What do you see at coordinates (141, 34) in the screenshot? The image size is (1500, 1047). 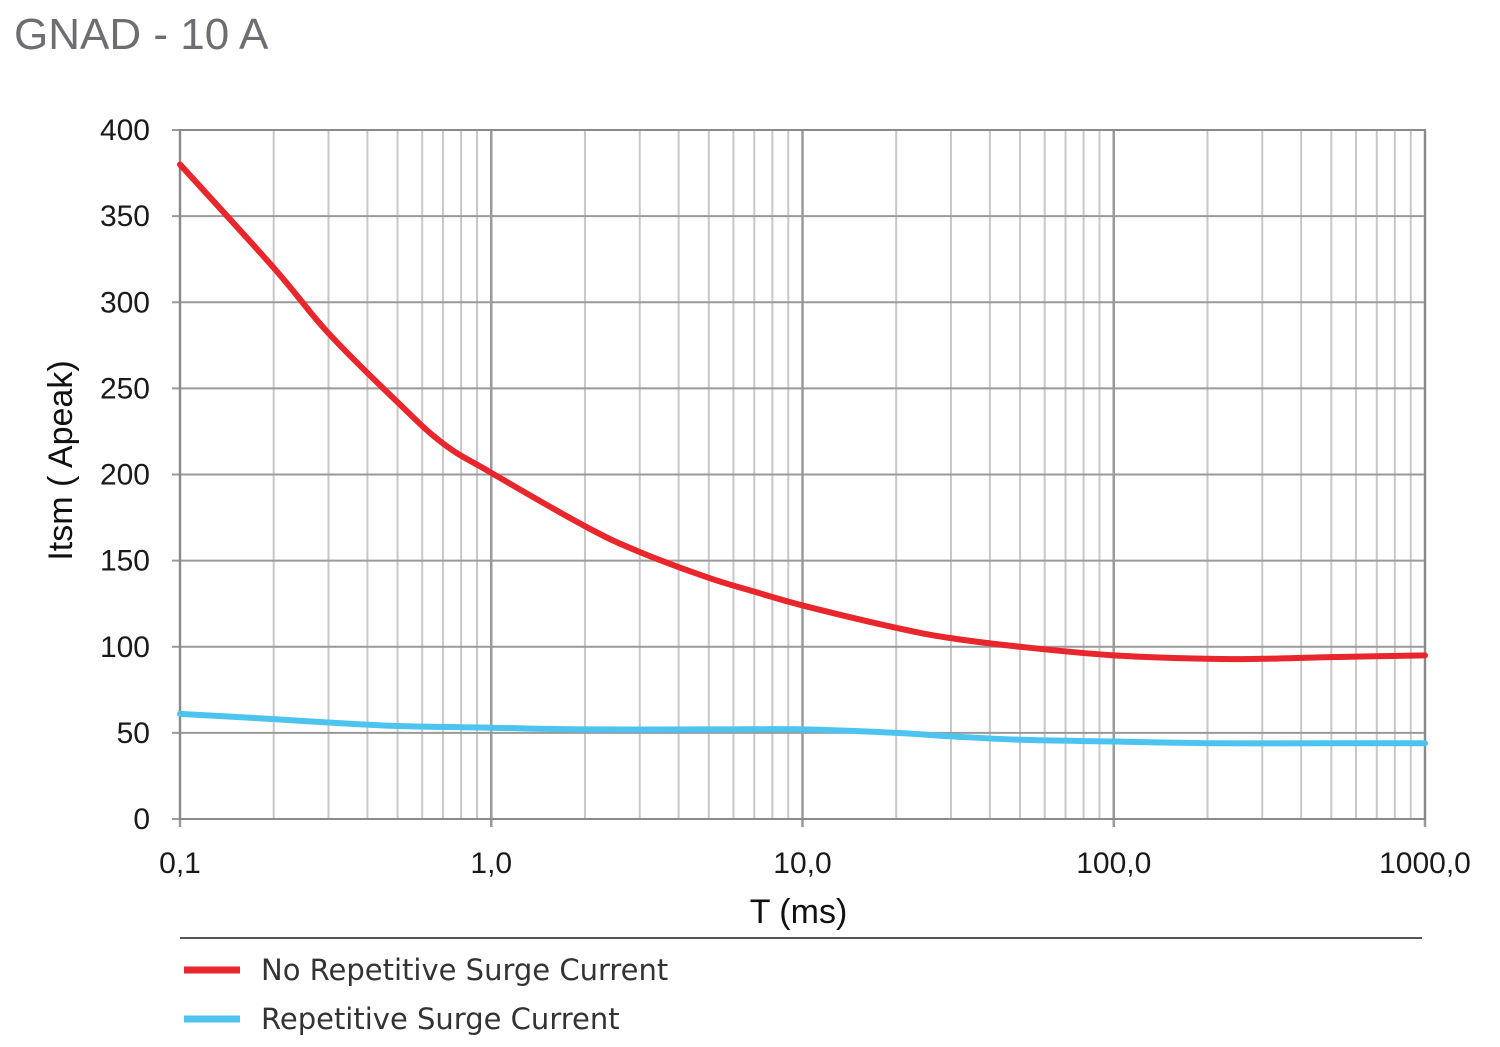 I see `page-title: GNAD - 10 A` at bounding box center [141, 34].